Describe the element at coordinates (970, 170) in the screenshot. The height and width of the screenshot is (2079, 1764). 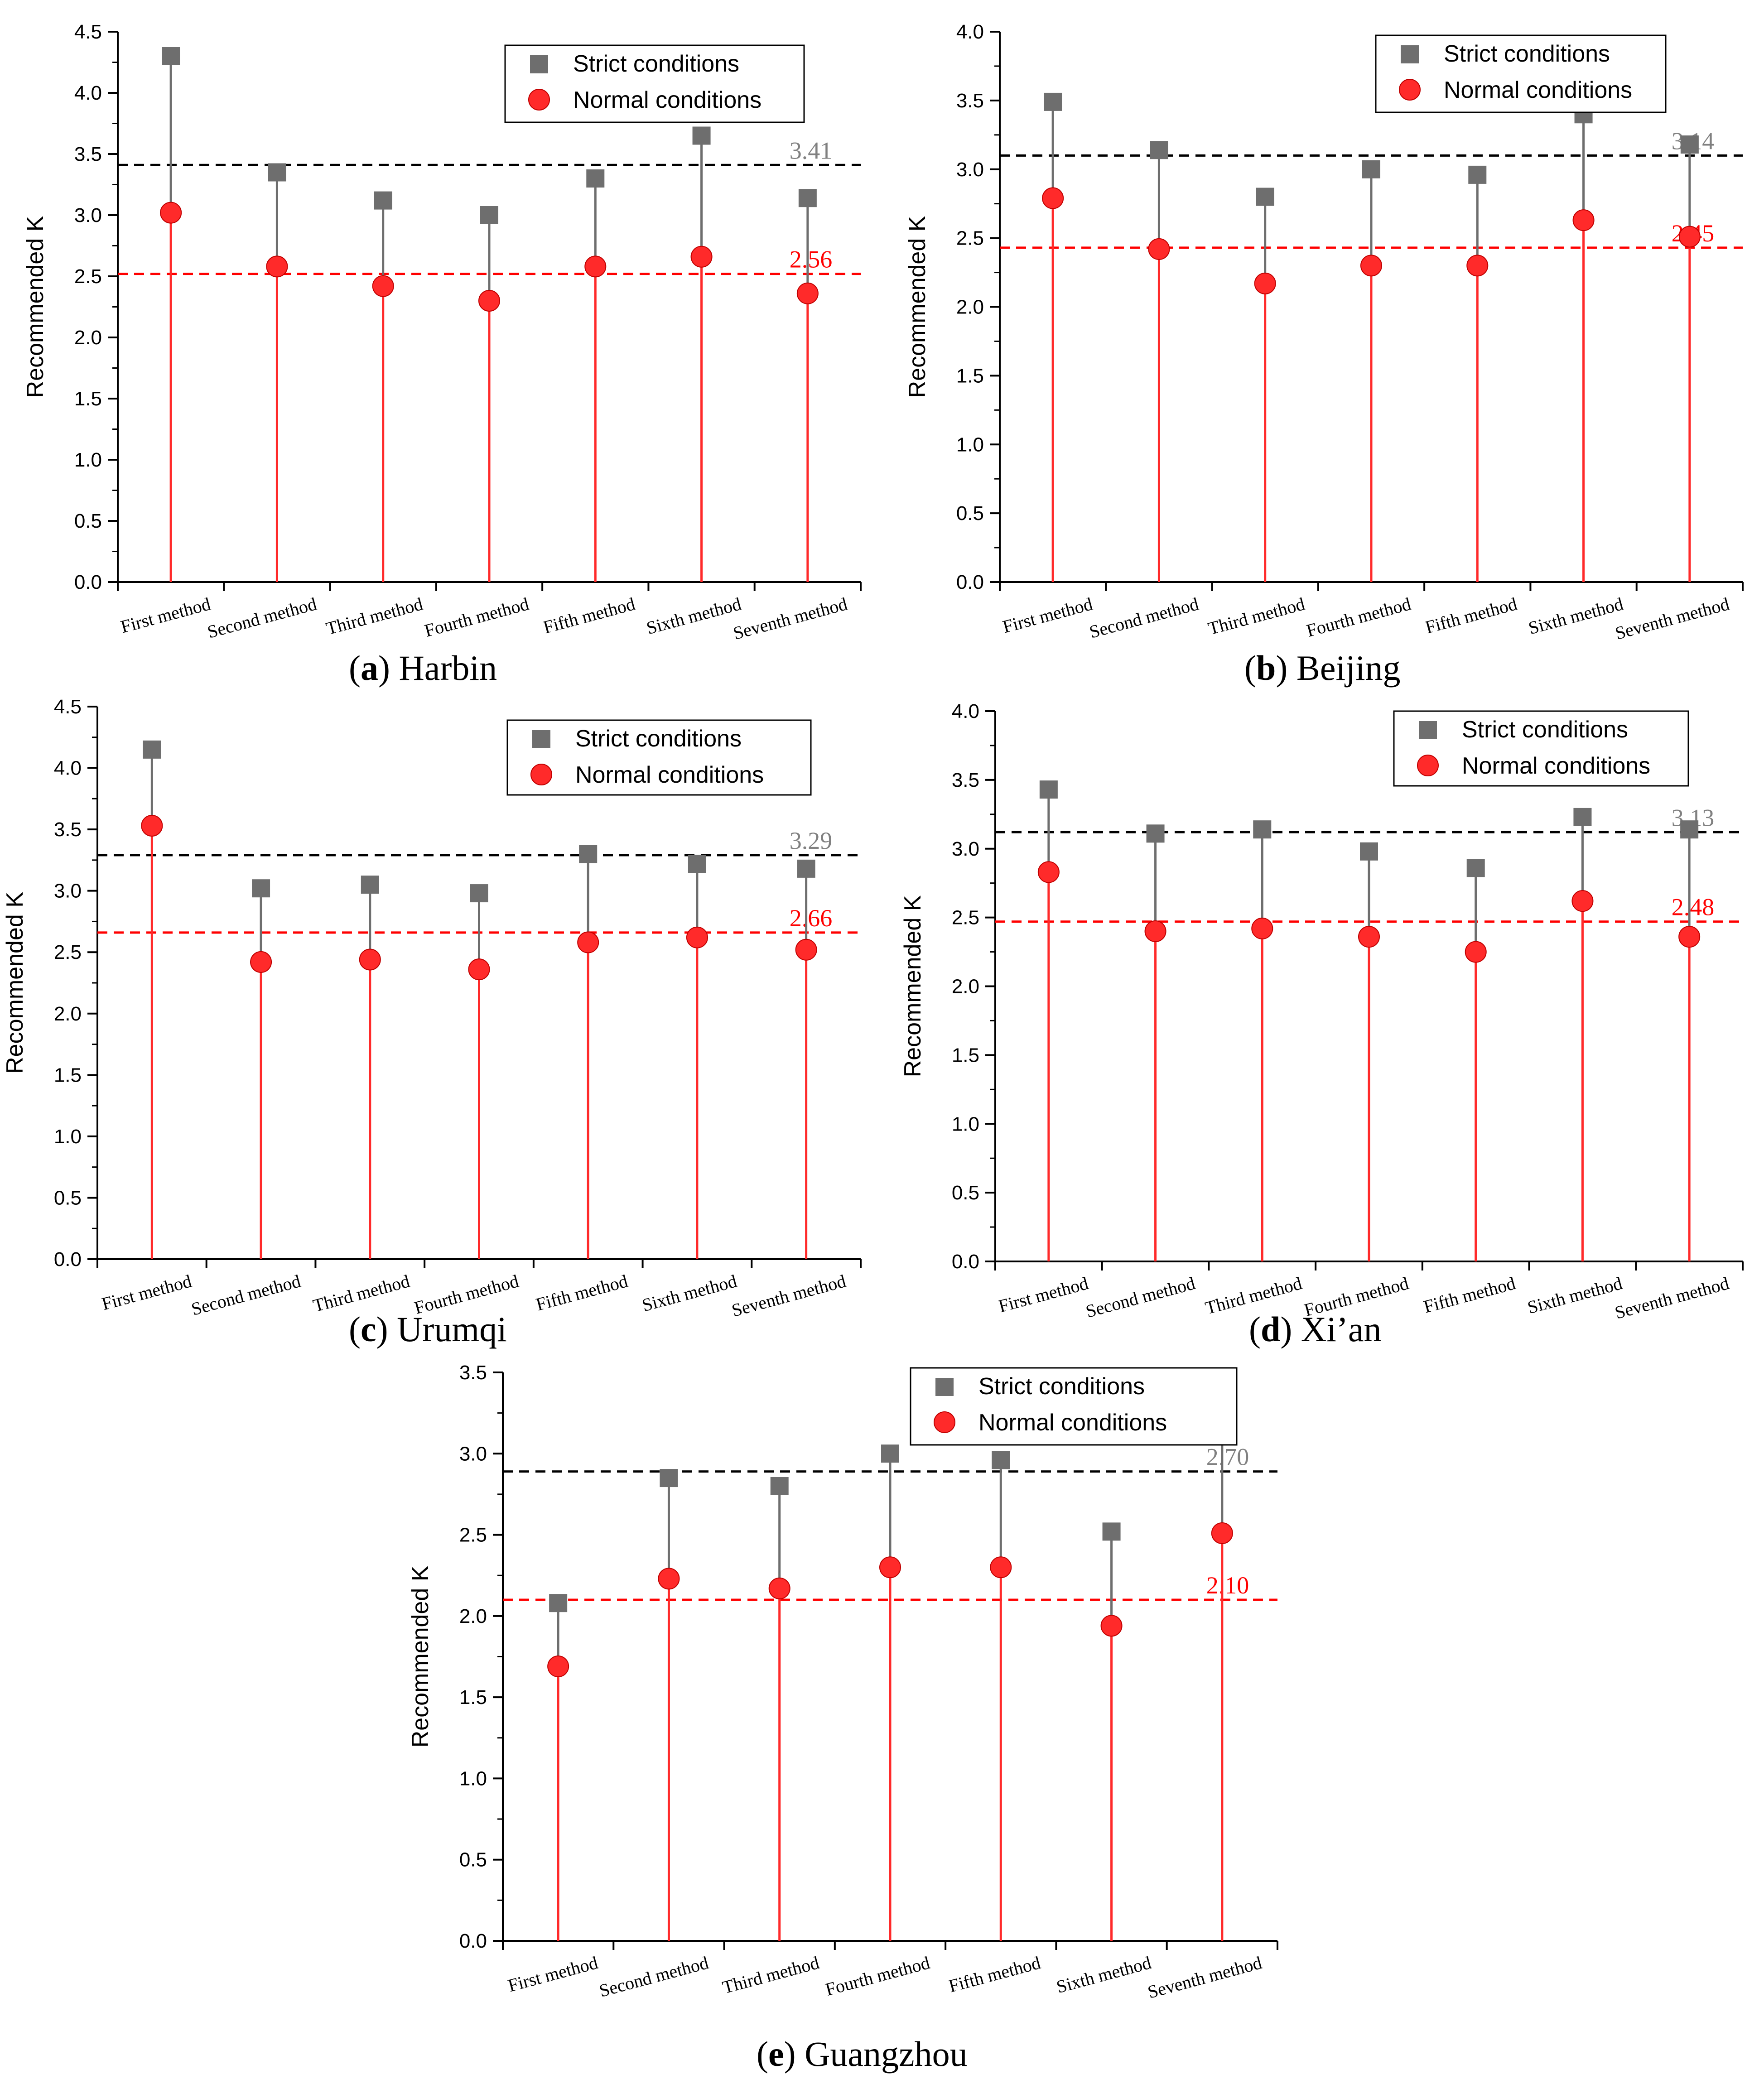
I see `y-tick-label: 3.0` at that location.